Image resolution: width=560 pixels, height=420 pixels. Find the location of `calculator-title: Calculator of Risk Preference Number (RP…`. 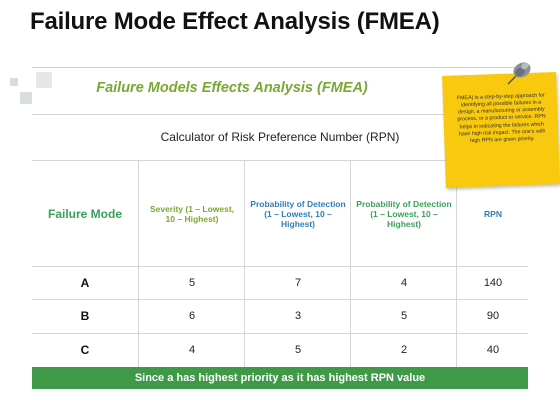

calculator-title: Calculator of Risk Preference Number (RP… is located at coordinates (280, 137).